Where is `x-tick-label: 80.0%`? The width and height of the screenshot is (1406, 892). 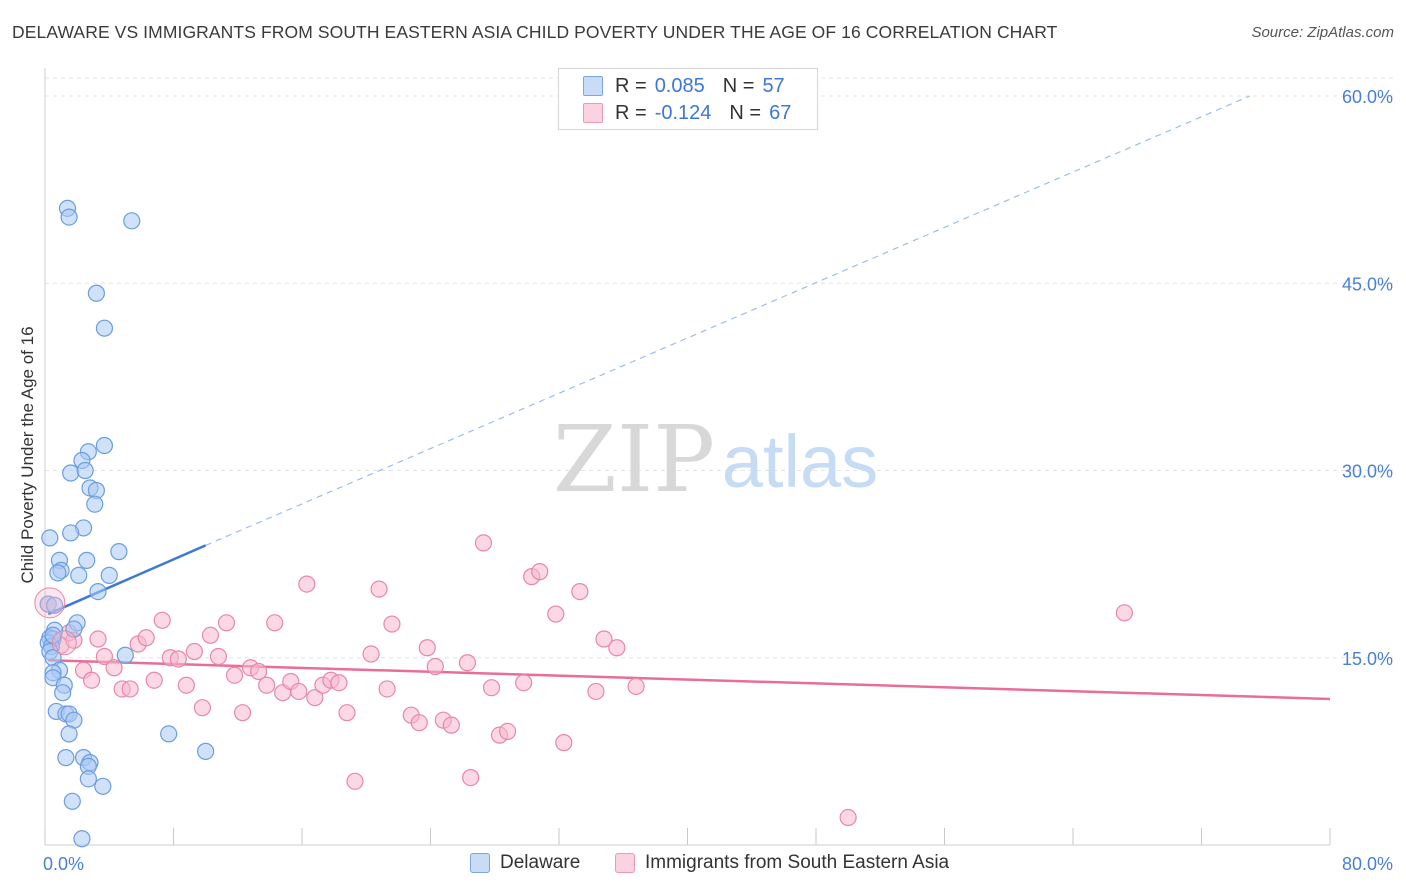
x-tick-label: 80.0% is located at coordinates (1367, 864).